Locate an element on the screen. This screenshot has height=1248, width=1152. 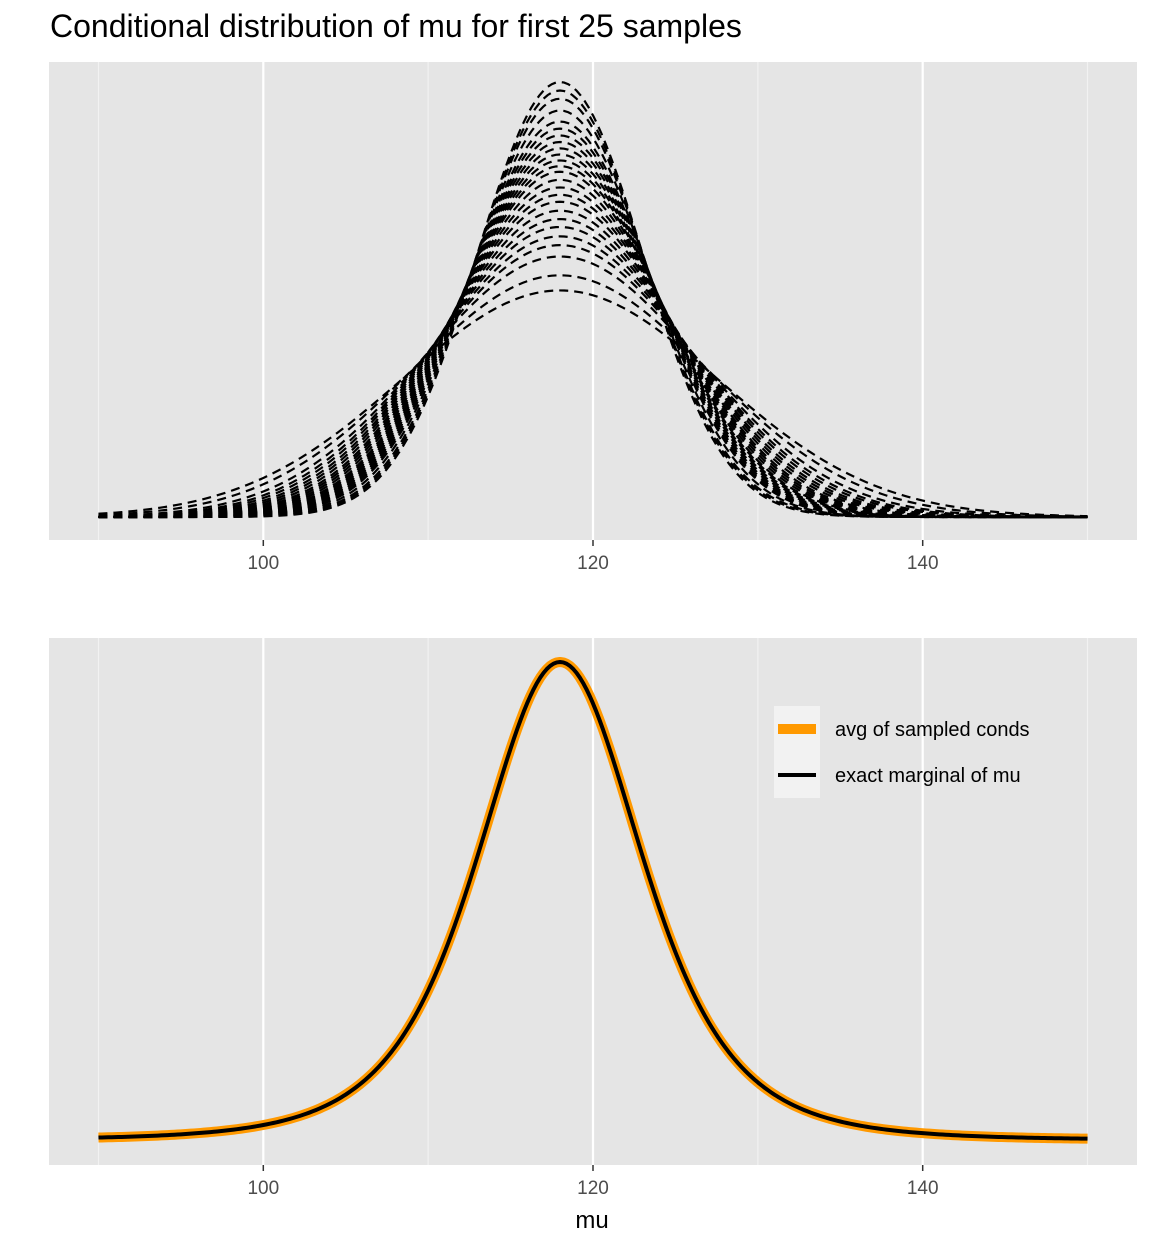
legend-key-background is located at coordinates (797, 752).